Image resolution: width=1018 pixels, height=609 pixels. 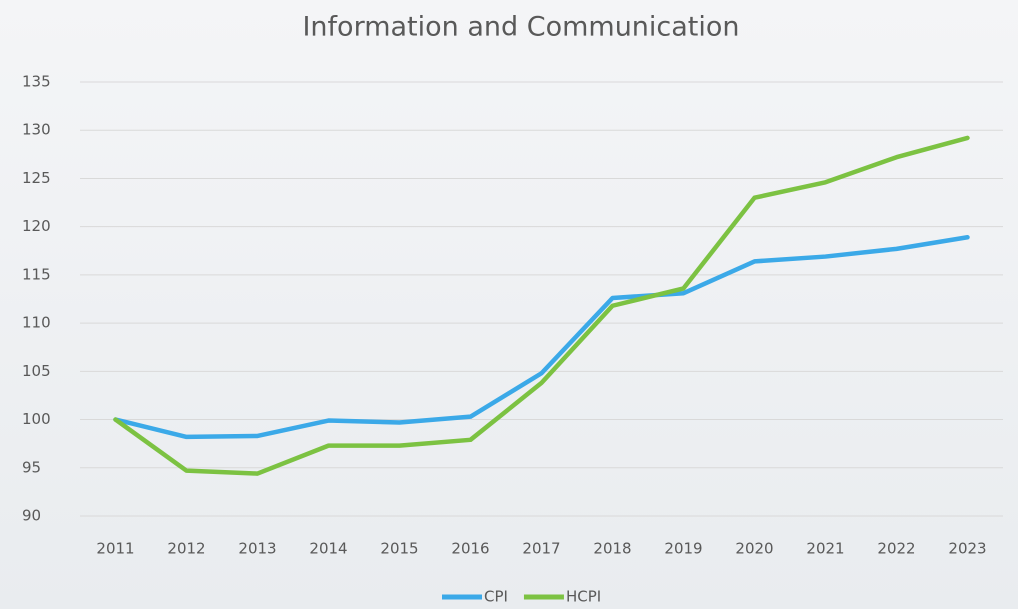 I want to click on x-tick-label: 2018, so click(x=612, y=549).